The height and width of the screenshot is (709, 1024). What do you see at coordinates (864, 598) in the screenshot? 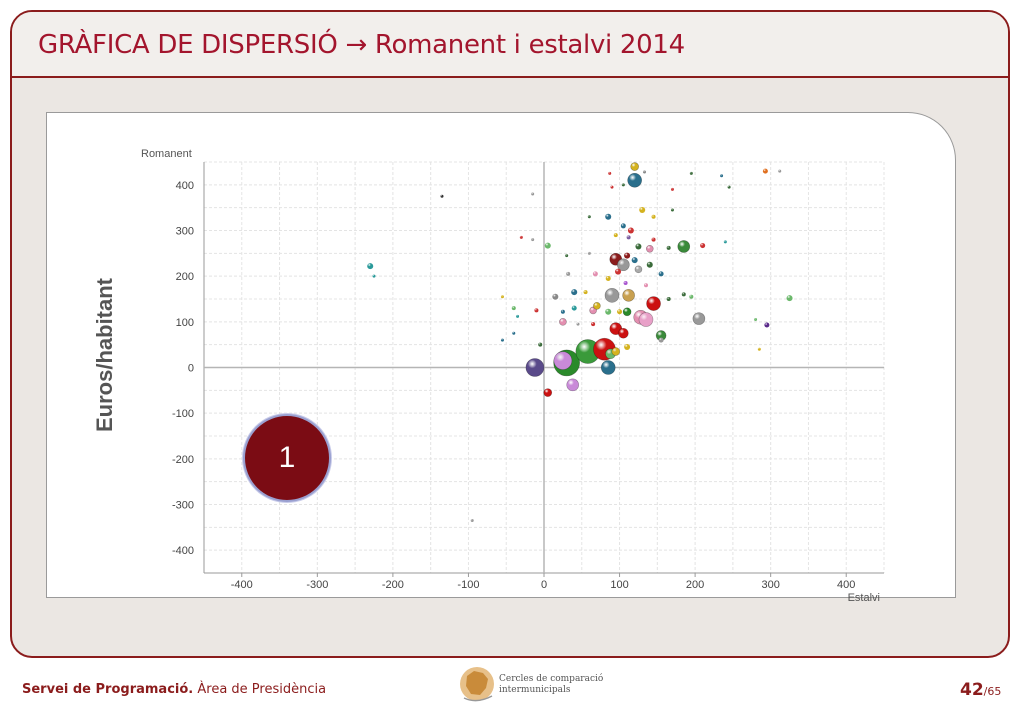
I see `x-axis-label: Estalvi` at bounding box center [864, 598].